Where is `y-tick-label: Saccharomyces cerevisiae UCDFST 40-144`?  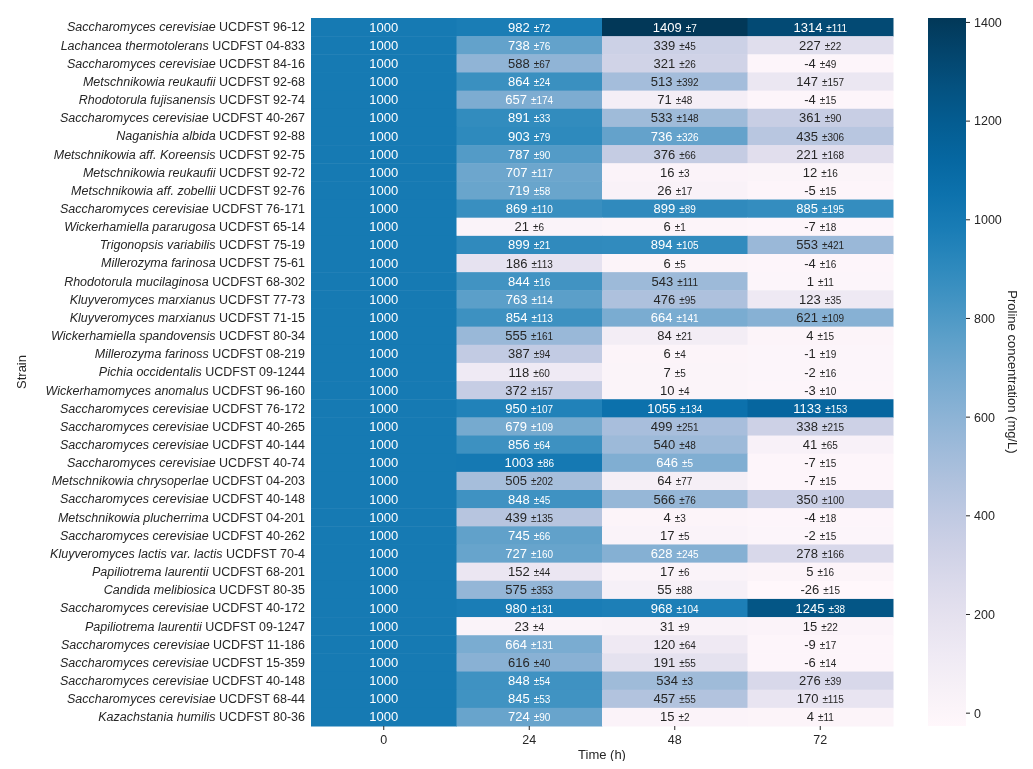 y-tick-label: Saccharomyces cerevisiae UCDFST 40-144 is located at coordinates (182, 444).